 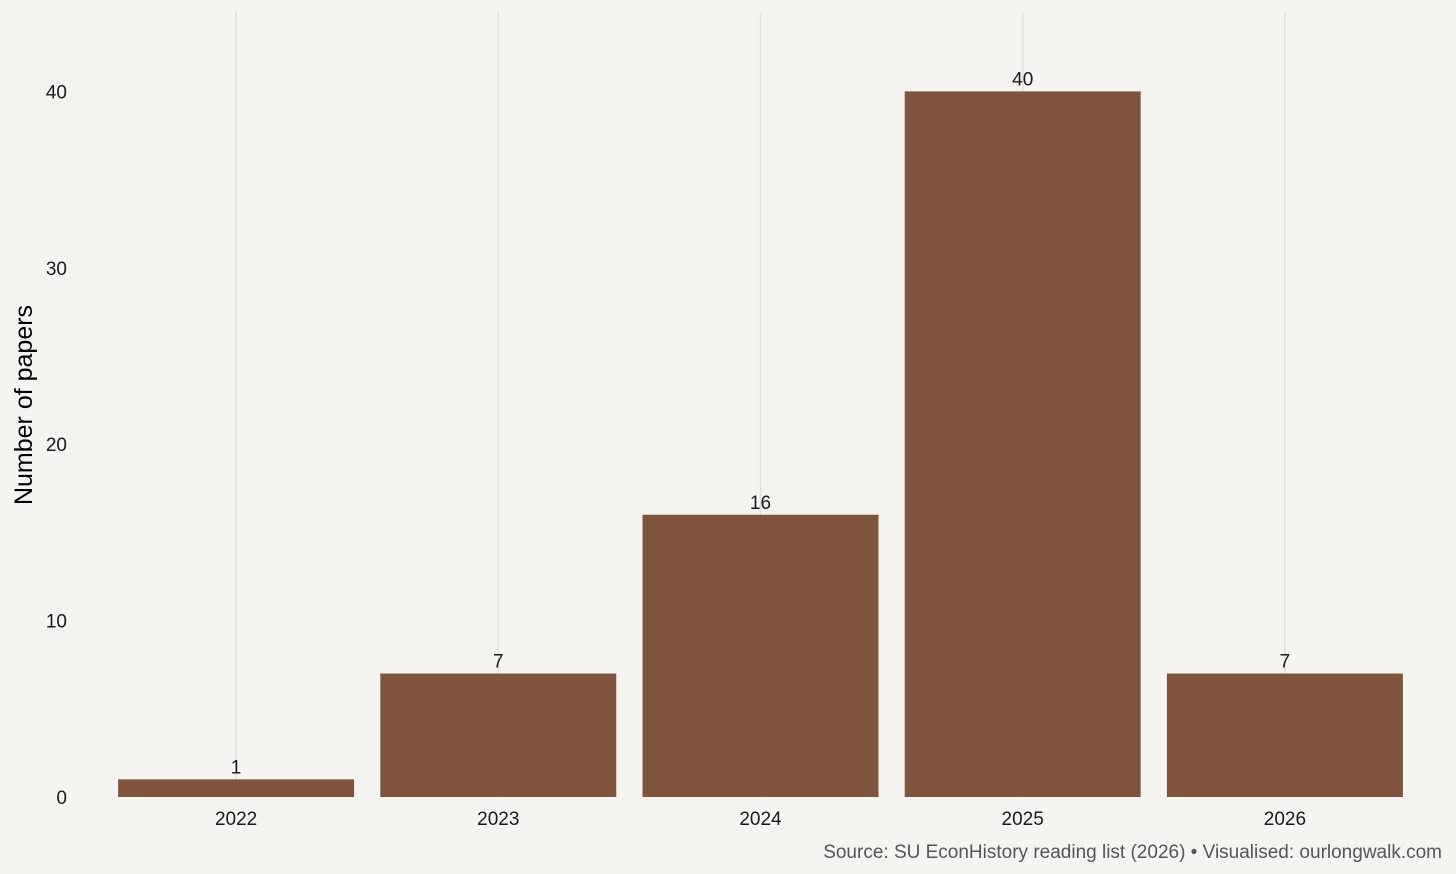 I want to click on data-label-2024: 16, so click(x=760, y=503).